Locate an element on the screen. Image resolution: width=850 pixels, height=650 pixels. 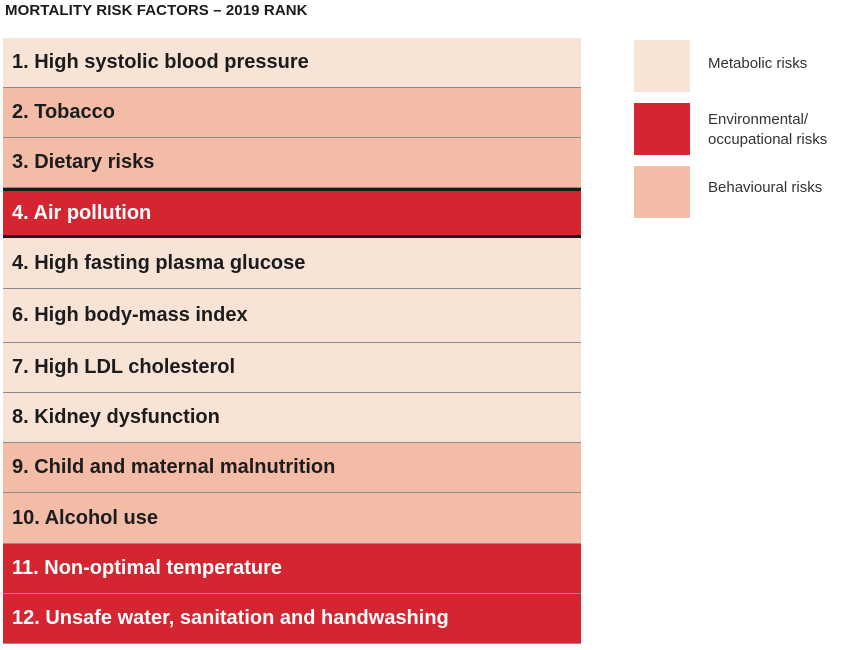
risk-row: 4. Air pollution is located at coordinates (292, 213).